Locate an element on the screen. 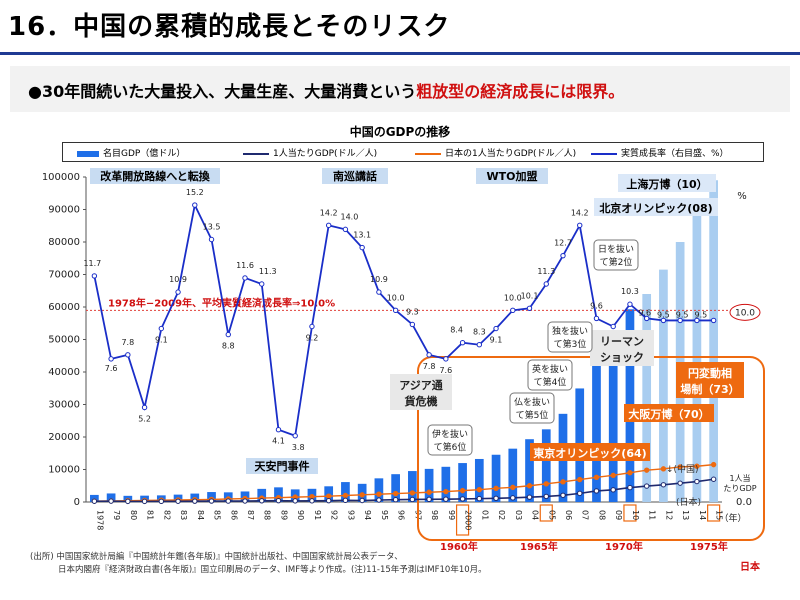  x-tick-label: 90 is located at coordinates (300, 515).